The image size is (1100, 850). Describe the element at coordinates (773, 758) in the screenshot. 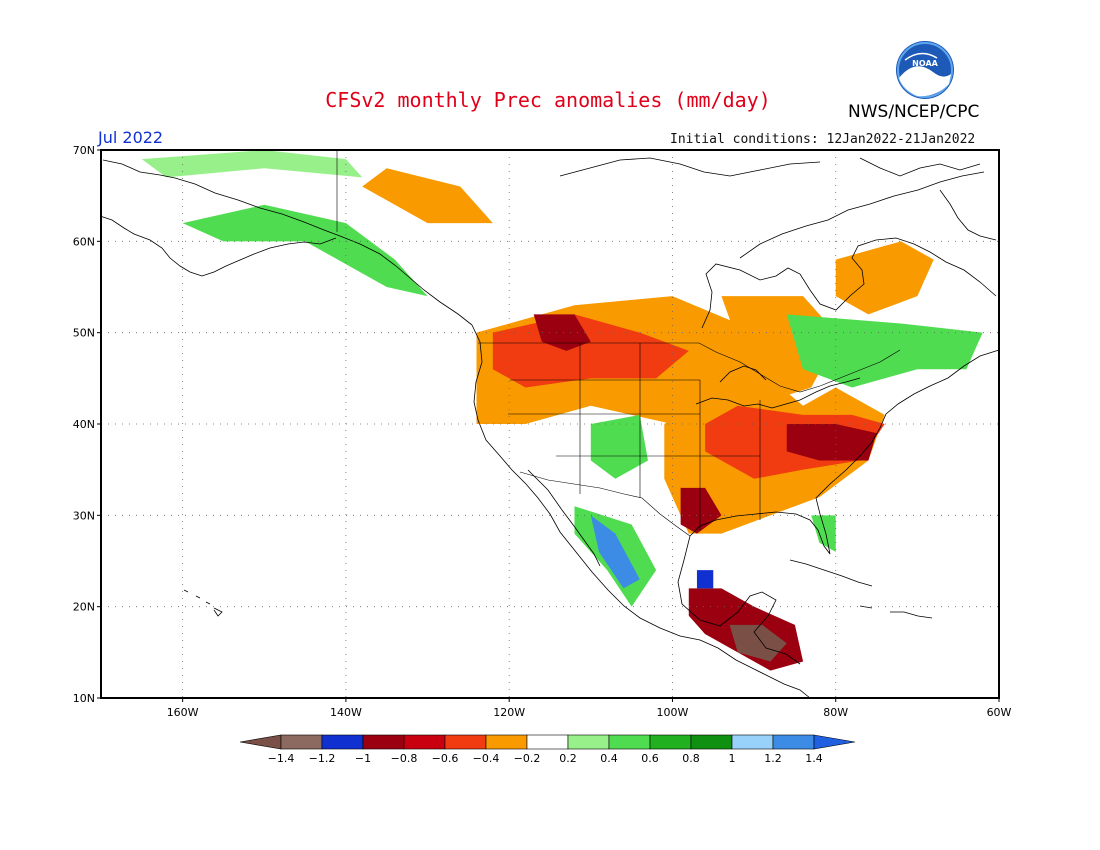

I see `colorbar-label: 1.2` at that location.